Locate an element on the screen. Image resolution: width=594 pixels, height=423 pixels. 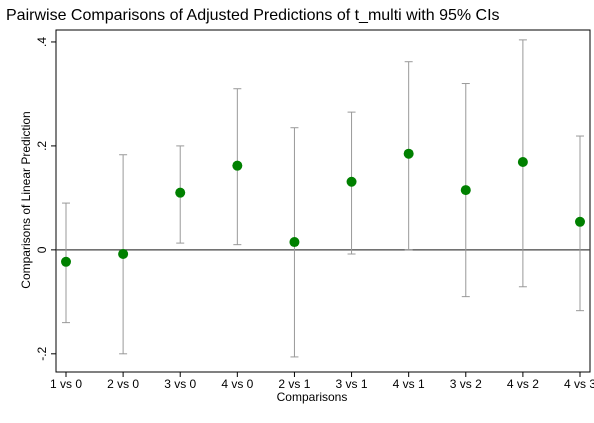
x-tick-label: 4 vs 1 is located at coordinates (409, 384).